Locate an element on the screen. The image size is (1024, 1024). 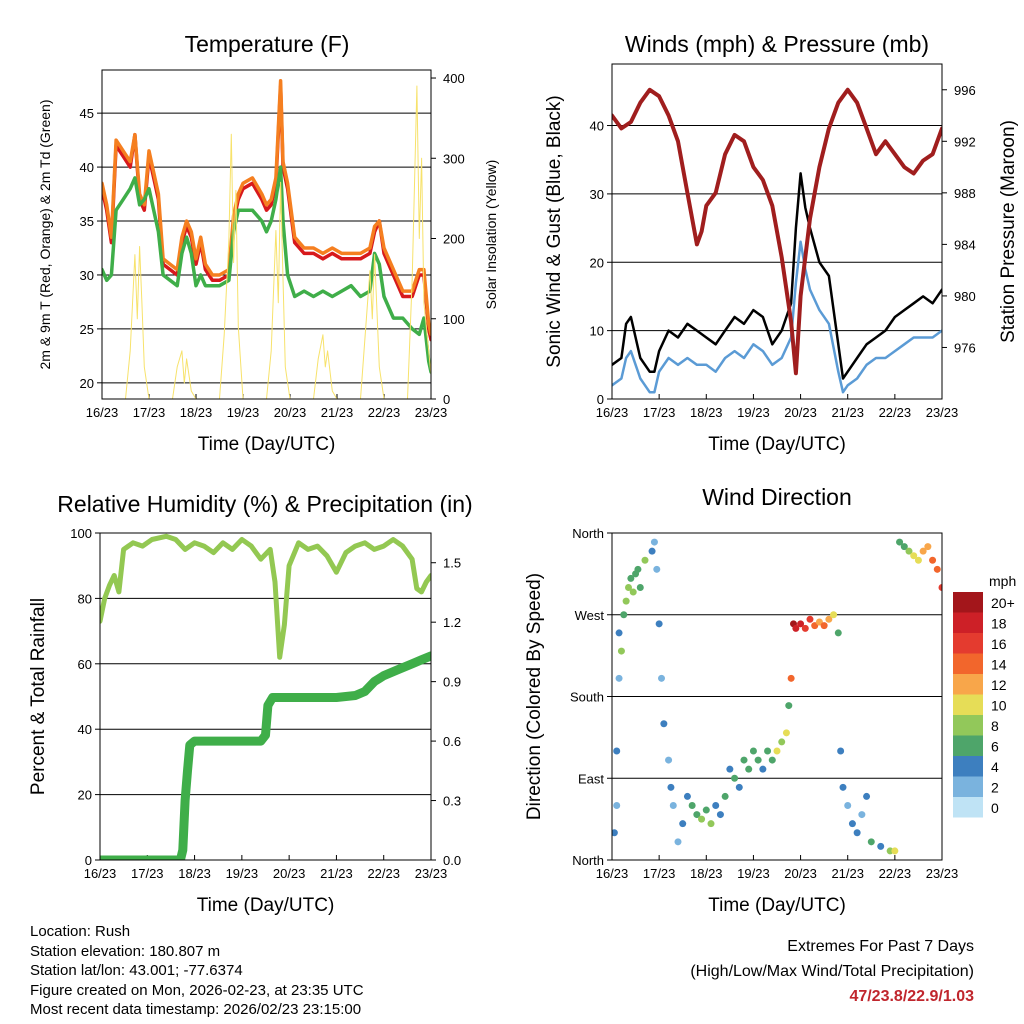
y-right-tick-label: 980 is located at coordinates (965, 296).